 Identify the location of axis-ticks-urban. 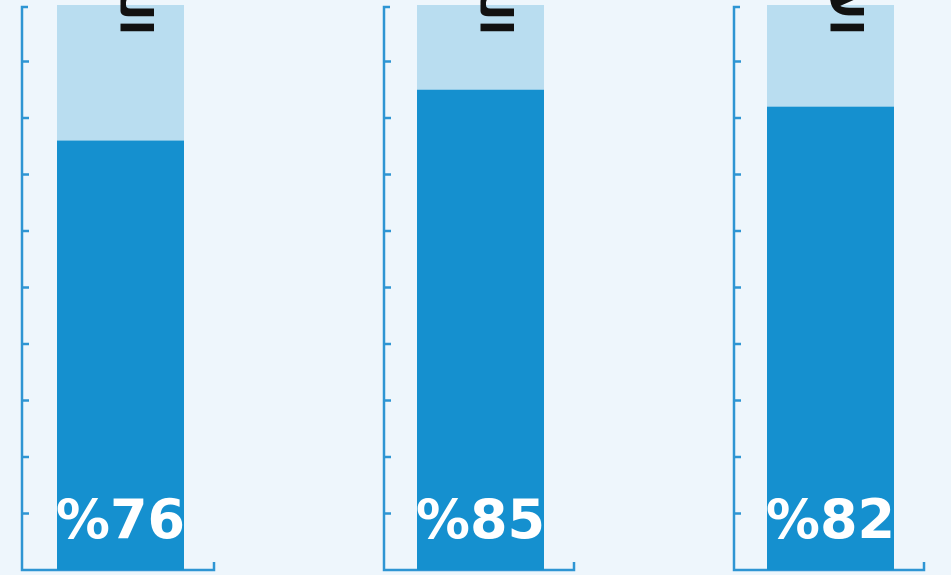
(387, 287).